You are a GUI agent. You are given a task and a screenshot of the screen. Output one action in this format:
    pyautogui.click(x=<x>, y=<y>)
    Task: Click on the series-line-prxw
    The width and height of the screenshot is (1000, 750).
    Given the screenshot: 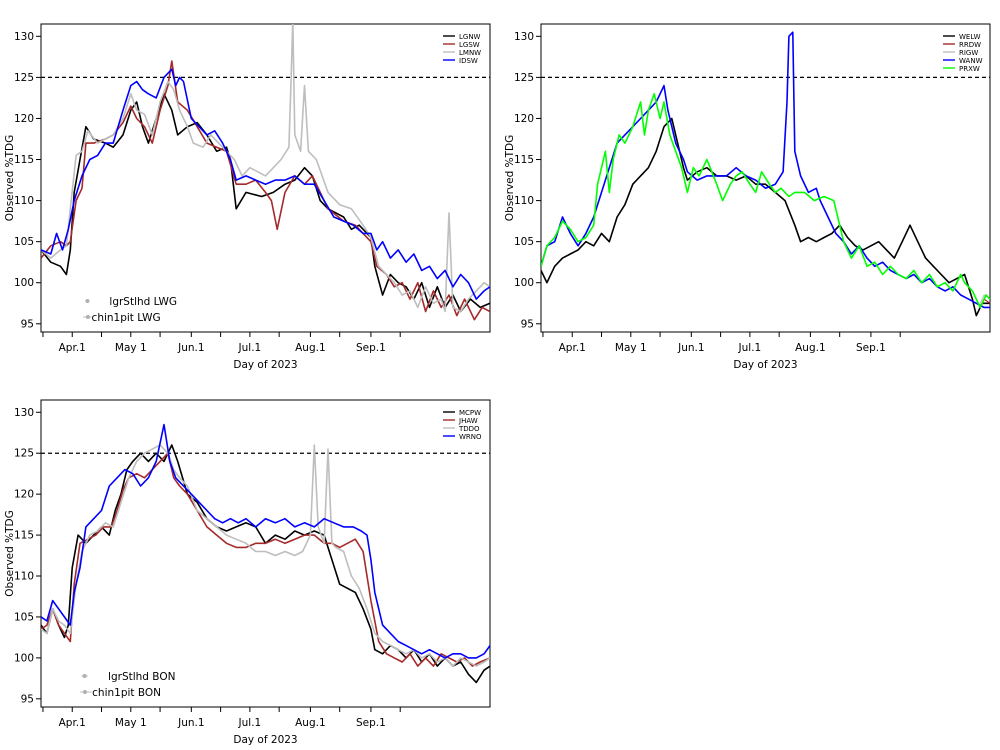 What is the action you would take?
    pyautogui.click(x=765, y=201)
    